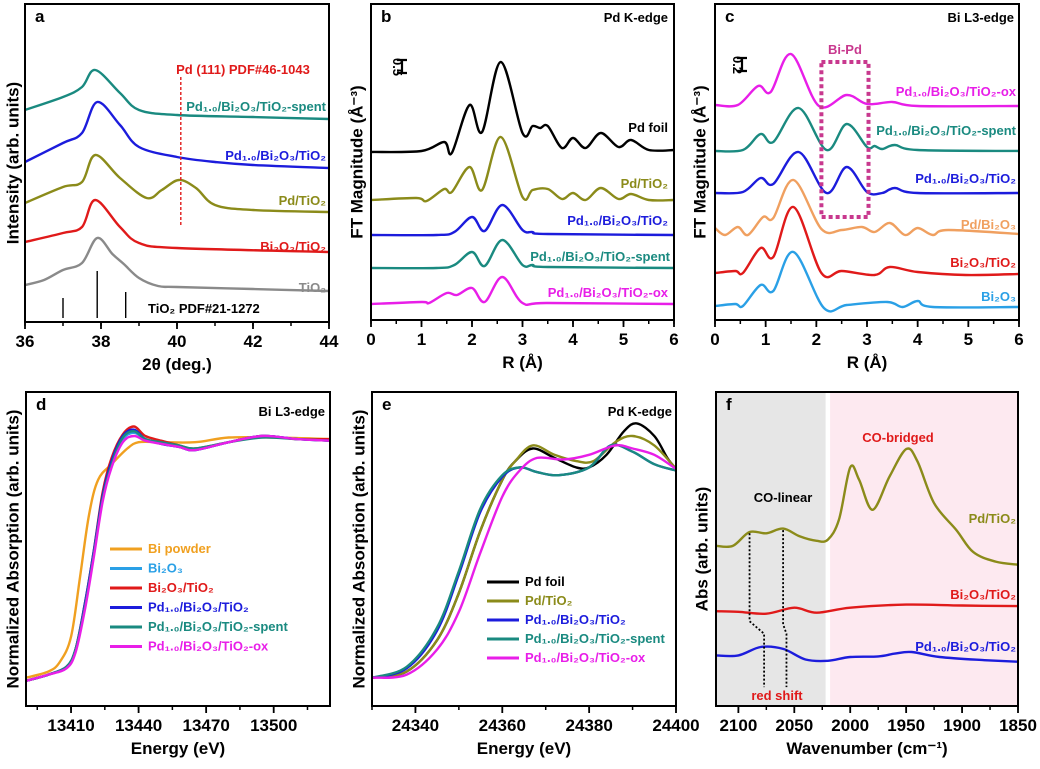 Image resolution: width=1040 pixels, height=769 pixels. I want to click on edge-label: Bi L3-edge, so click(981, 17).